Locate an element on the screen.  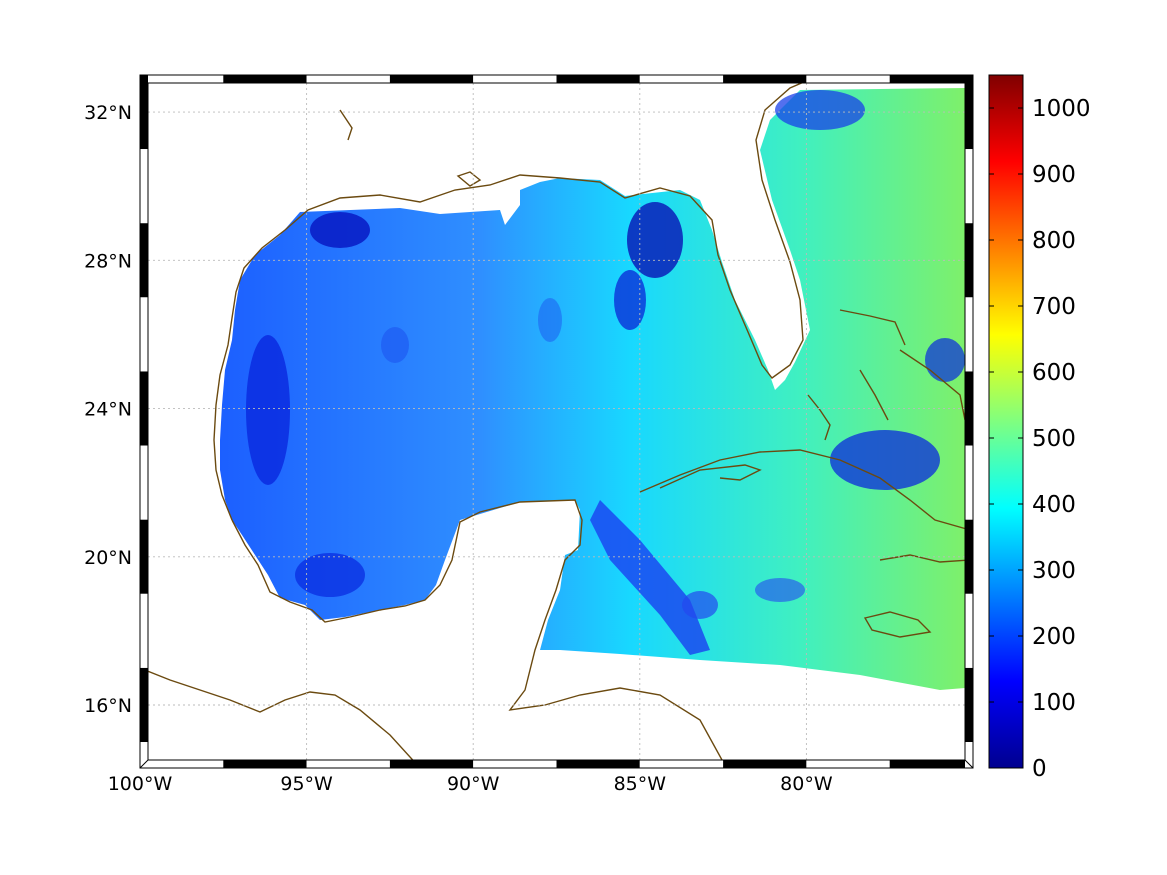
latitude-label: 20°N is located at coordinates (108, 558).